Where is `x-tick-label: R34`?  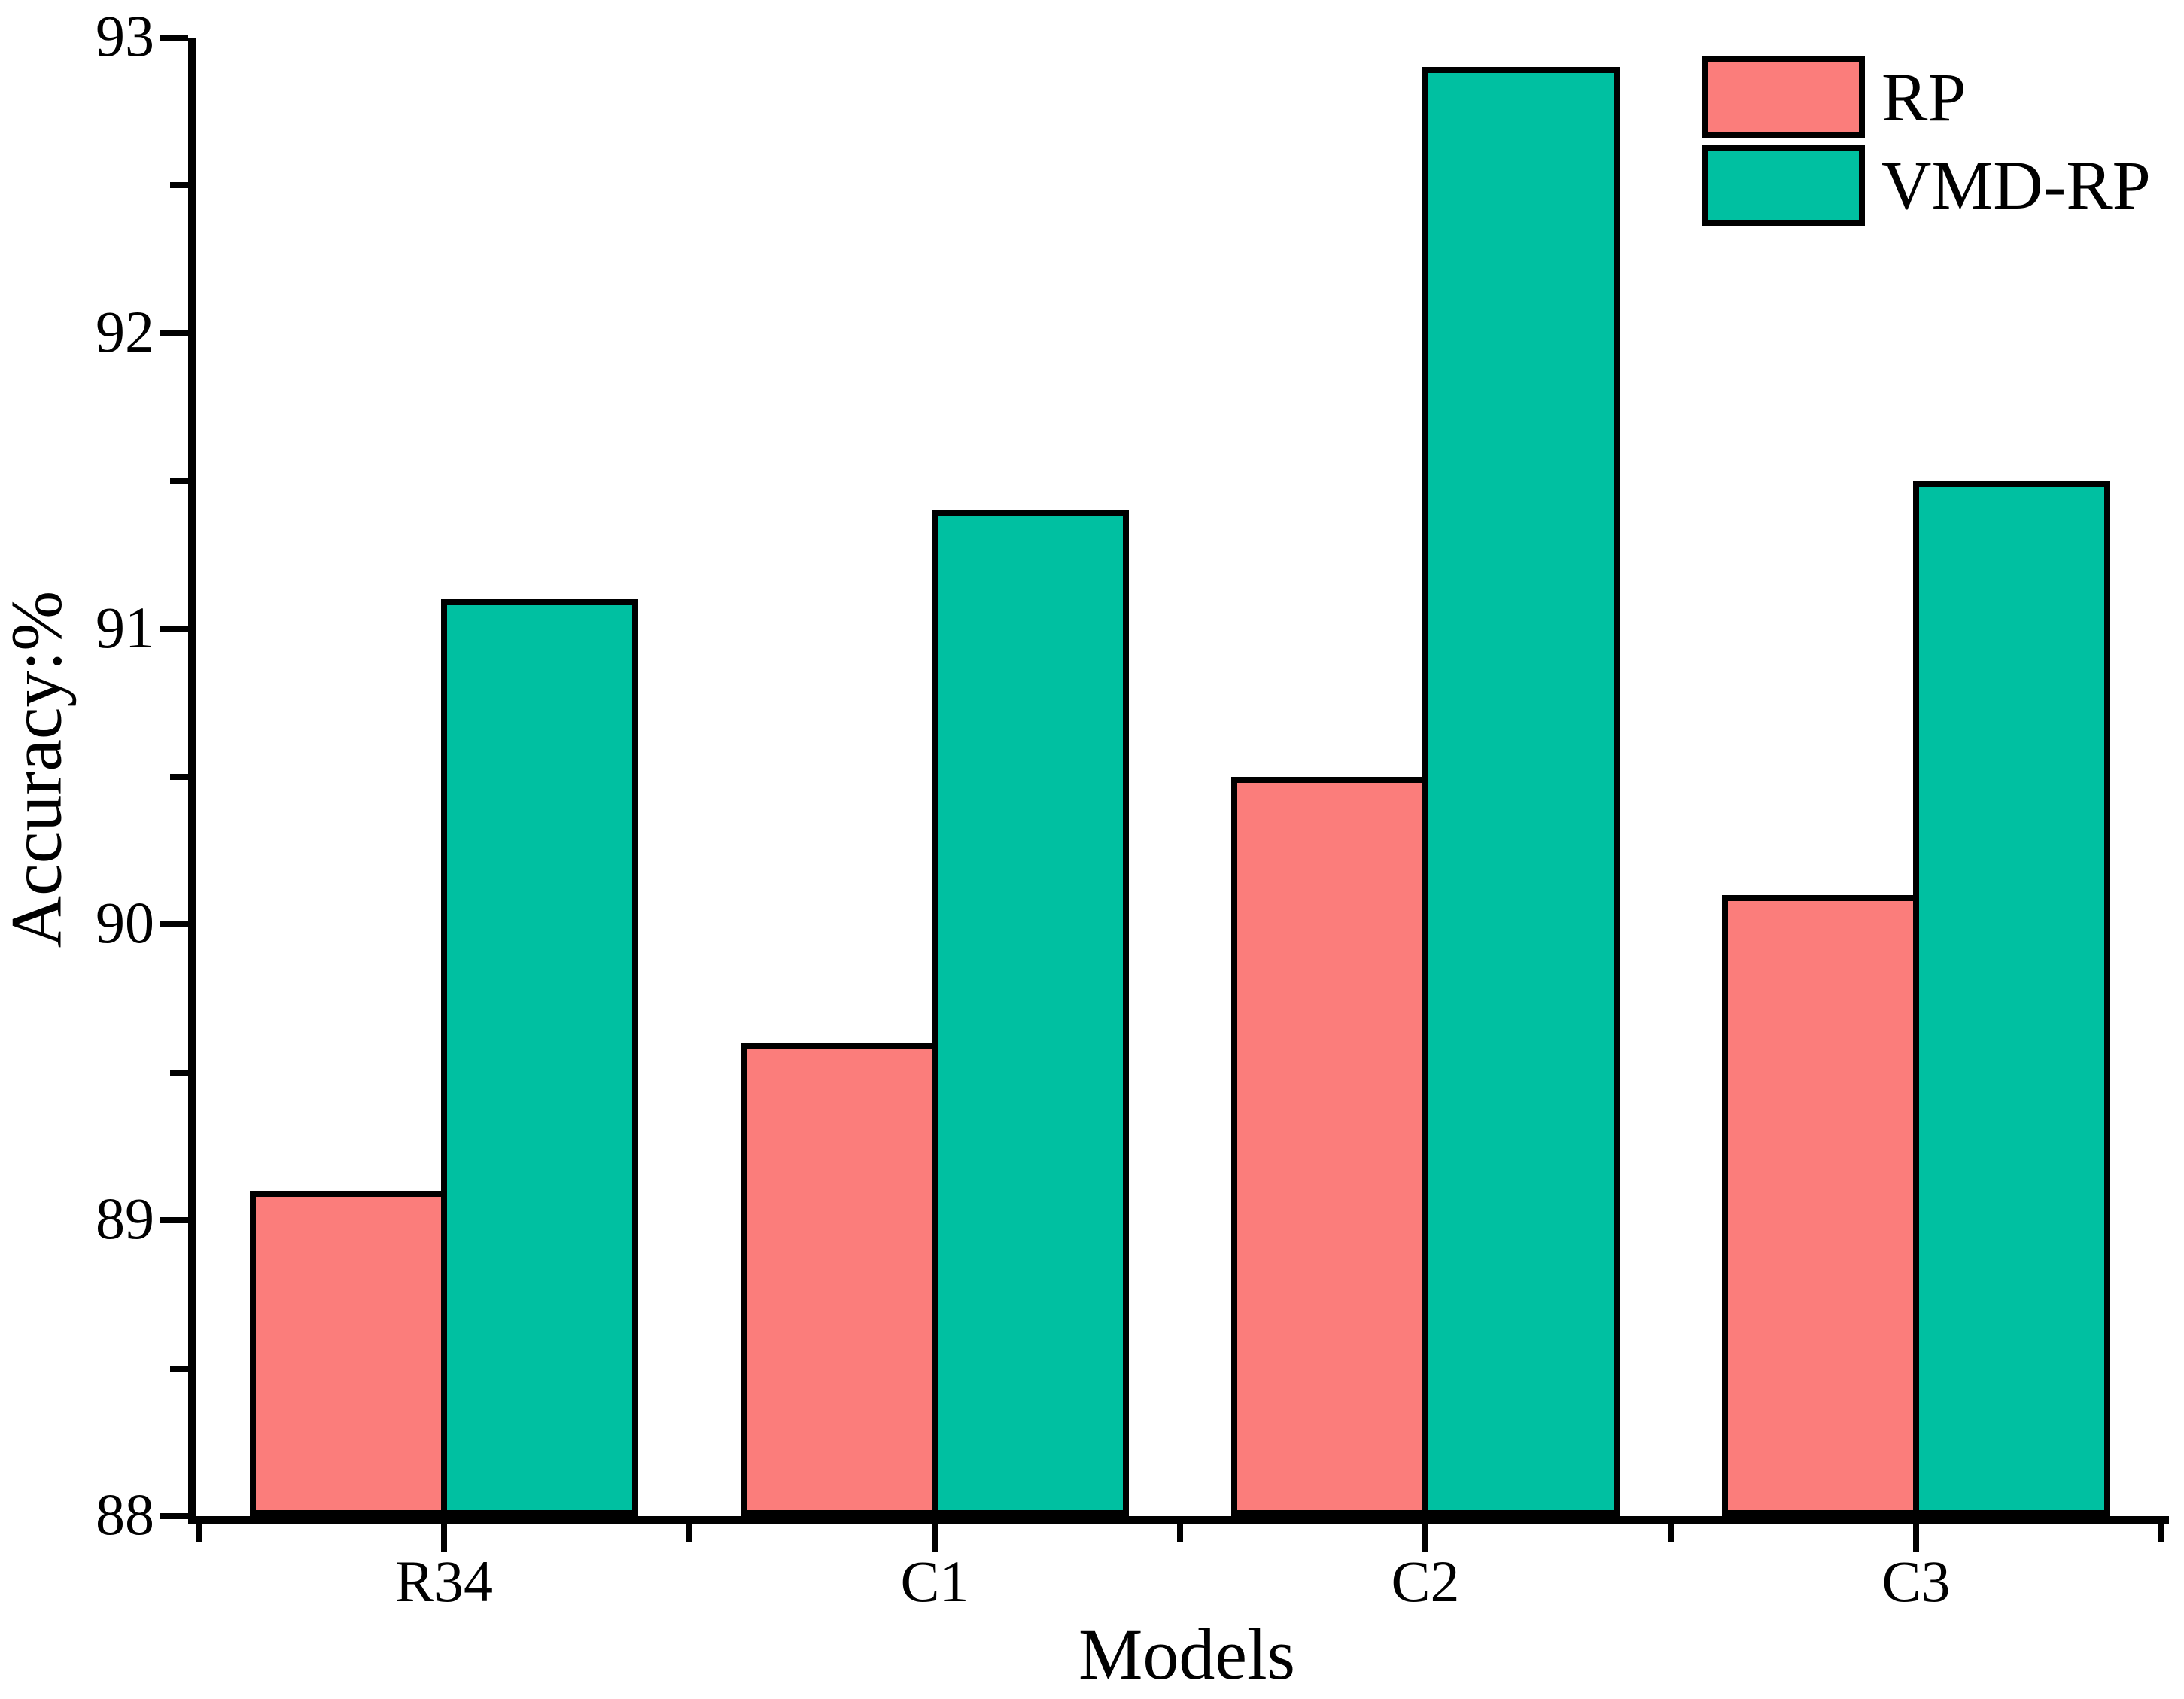 x-tick-label: R34 is located at coordinates (444, 1581).